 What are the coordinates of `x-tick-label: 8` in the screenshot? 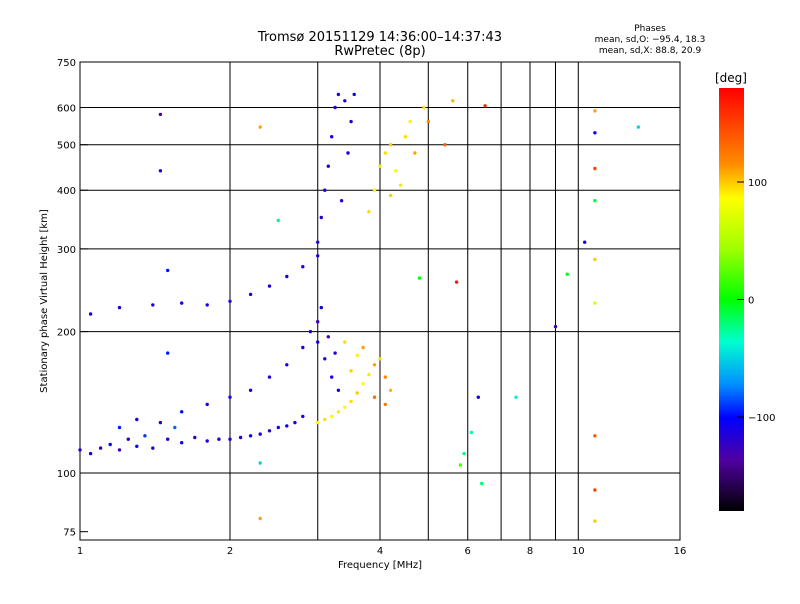 It's located at (530, 551).